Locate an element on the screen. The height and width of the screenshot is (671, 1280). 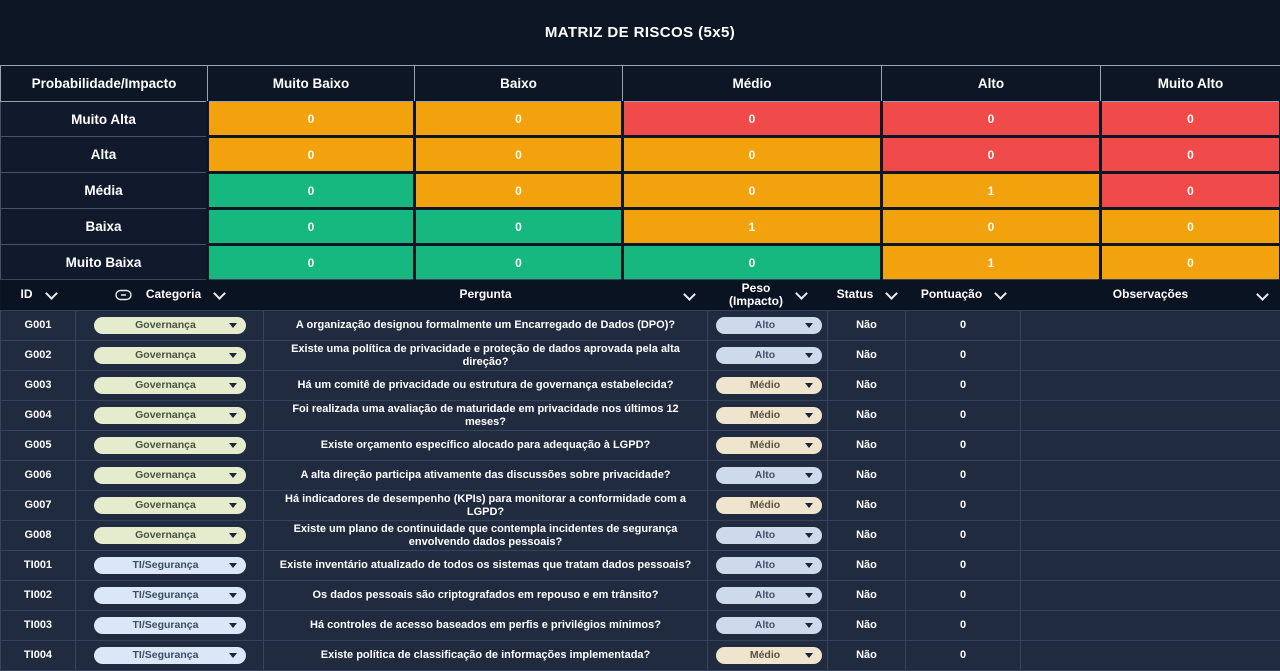
column-header-observacoes: Observações is located at coordinates (1150, 295).